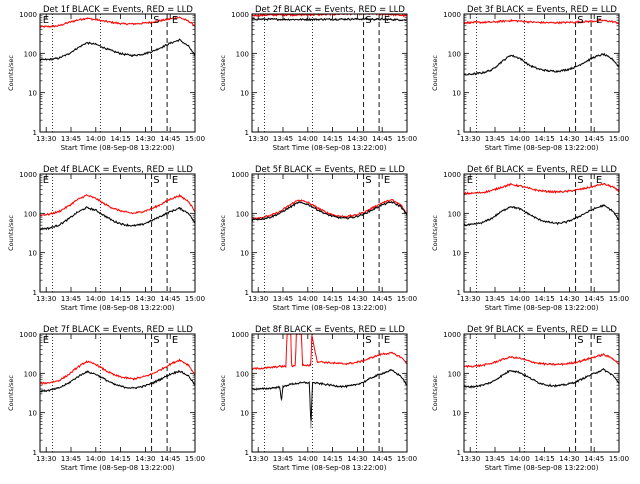  I want to click on chart-title: Det 4f BLACK = Events, RED = LLD, so click(118, 170).